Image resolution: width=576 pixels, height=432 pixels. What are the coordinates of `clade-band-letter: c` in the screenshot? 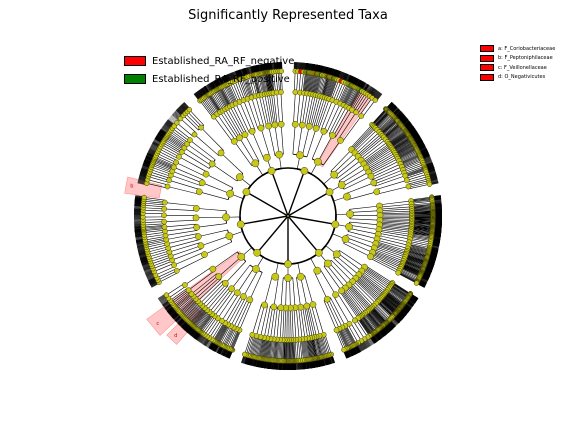 It's located at (157, 324).